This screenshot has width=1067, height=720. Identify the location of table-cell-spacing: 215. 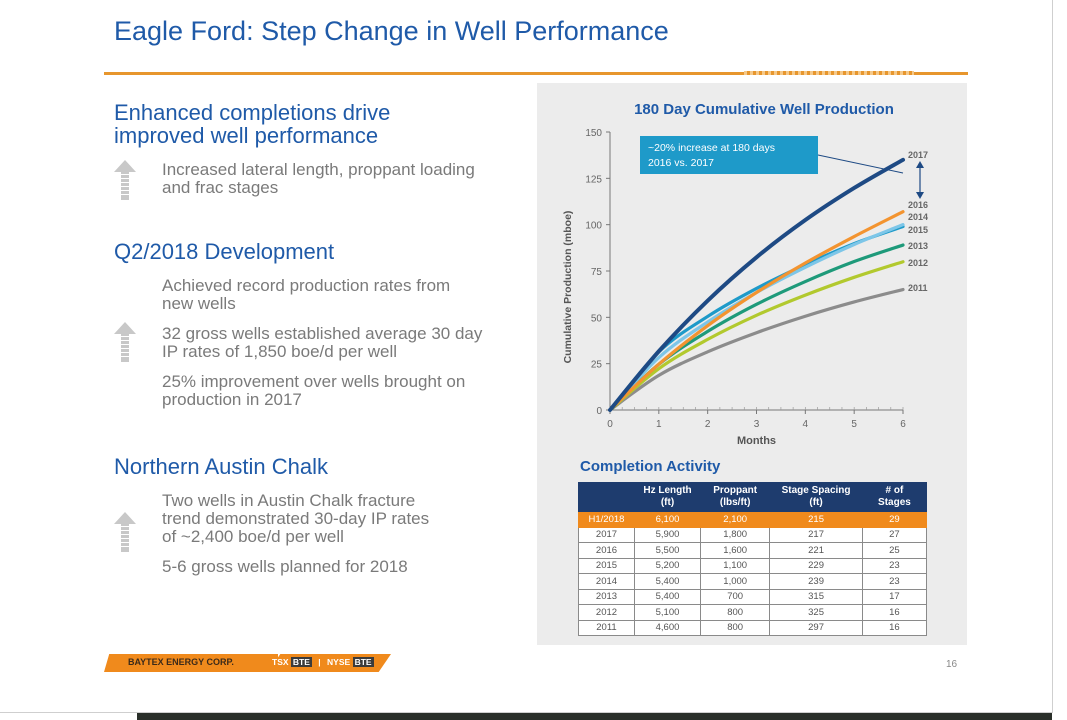
(816, 519).